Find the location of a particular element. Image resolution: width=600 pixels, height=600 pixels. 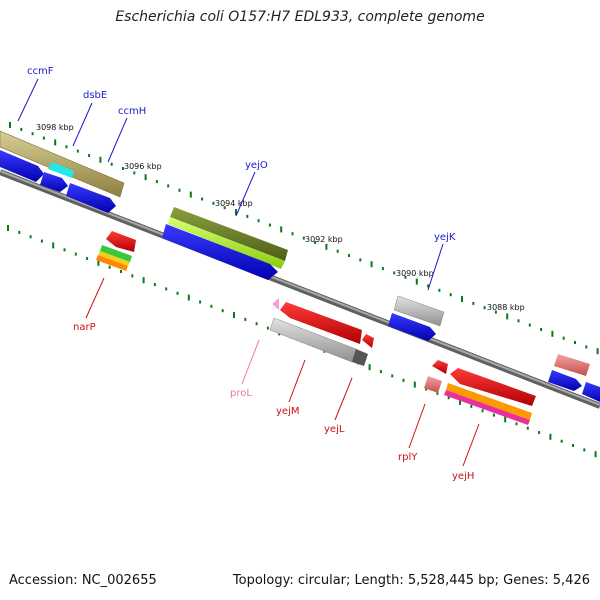

feature-yejM is located at coordinates (321, 323).